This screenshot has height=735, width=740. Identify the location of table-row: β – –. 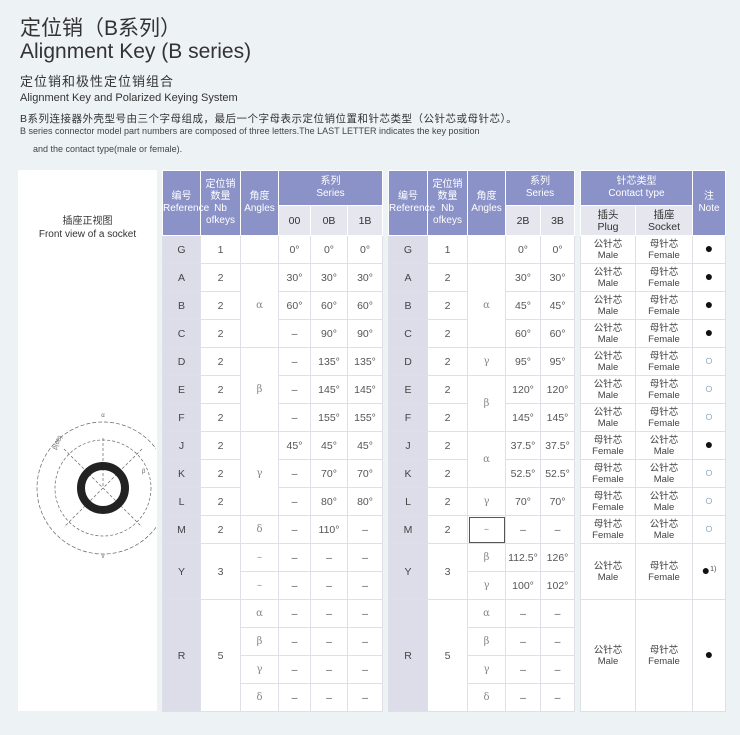
(482, 641).